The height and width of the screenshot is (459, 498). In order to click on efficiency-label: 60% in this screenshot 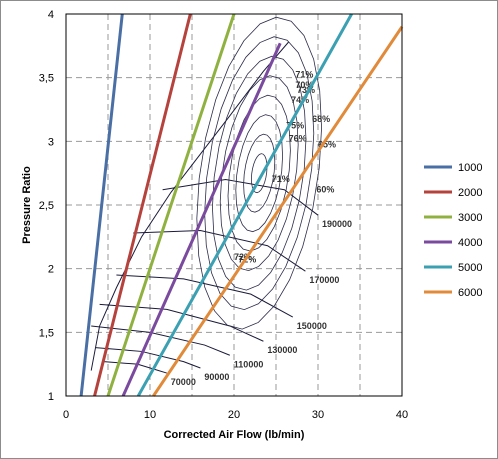, I will do `click(325, 189)`.